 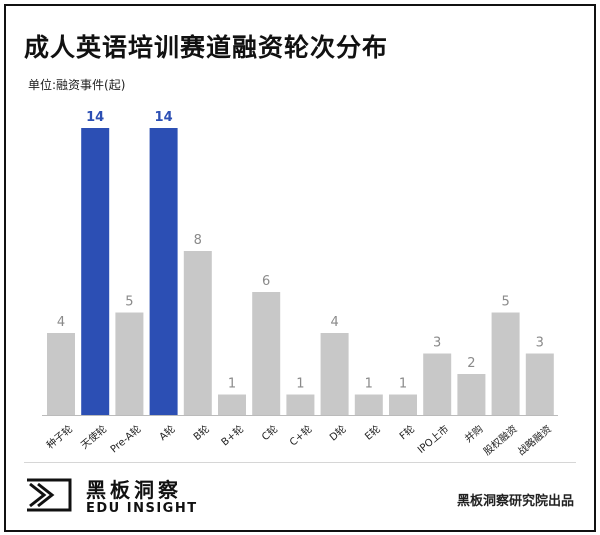 I want to click on category-label: A轮, so click(x=166, y=432).